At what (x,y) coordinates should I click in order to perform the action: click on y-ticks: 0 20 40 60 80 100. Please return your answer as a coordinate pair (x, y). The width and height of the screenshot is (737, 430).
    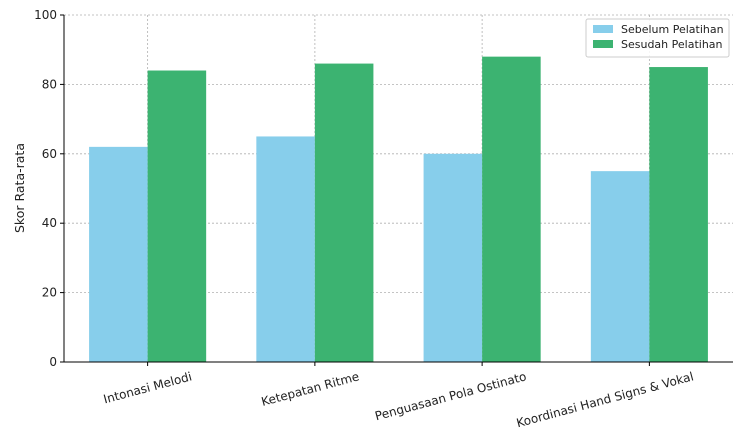
    Looking at the image, I should click on (49, 188).